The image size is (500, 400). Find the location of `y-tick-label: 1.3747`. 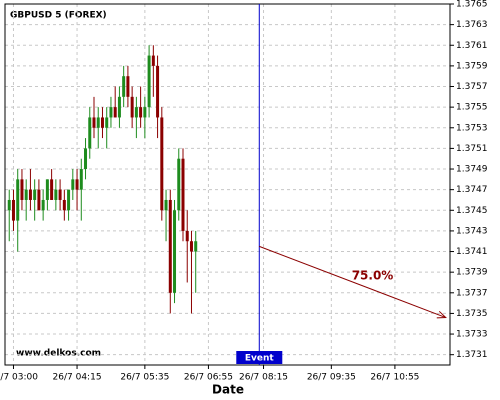

y-tick-label: 1.3747 is located at coordinates (472, 190).